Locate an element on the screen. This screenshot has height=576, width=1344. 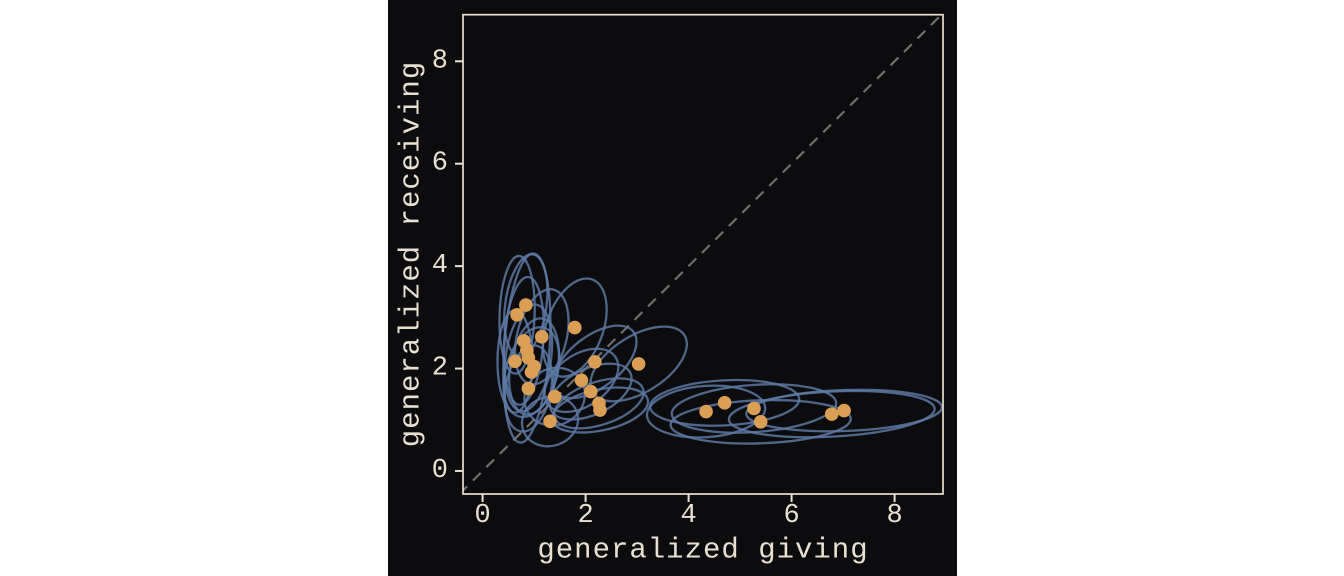
y-tick-label: 8 is located at coordinates (440, 61).